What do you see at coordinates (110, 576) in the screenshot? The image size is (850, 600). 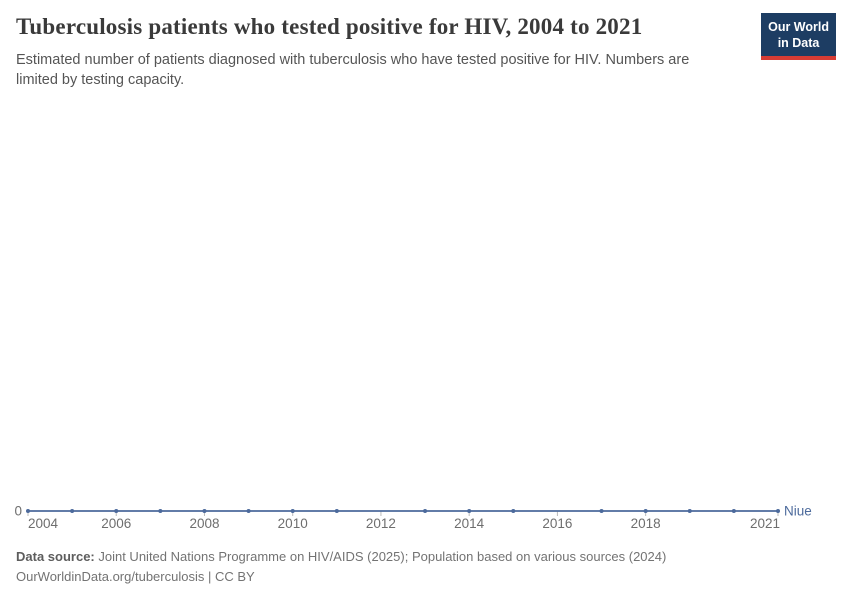 I see `footer-link: OurWorldinData.org/tuberculosis` at bounding box center [110, 576].